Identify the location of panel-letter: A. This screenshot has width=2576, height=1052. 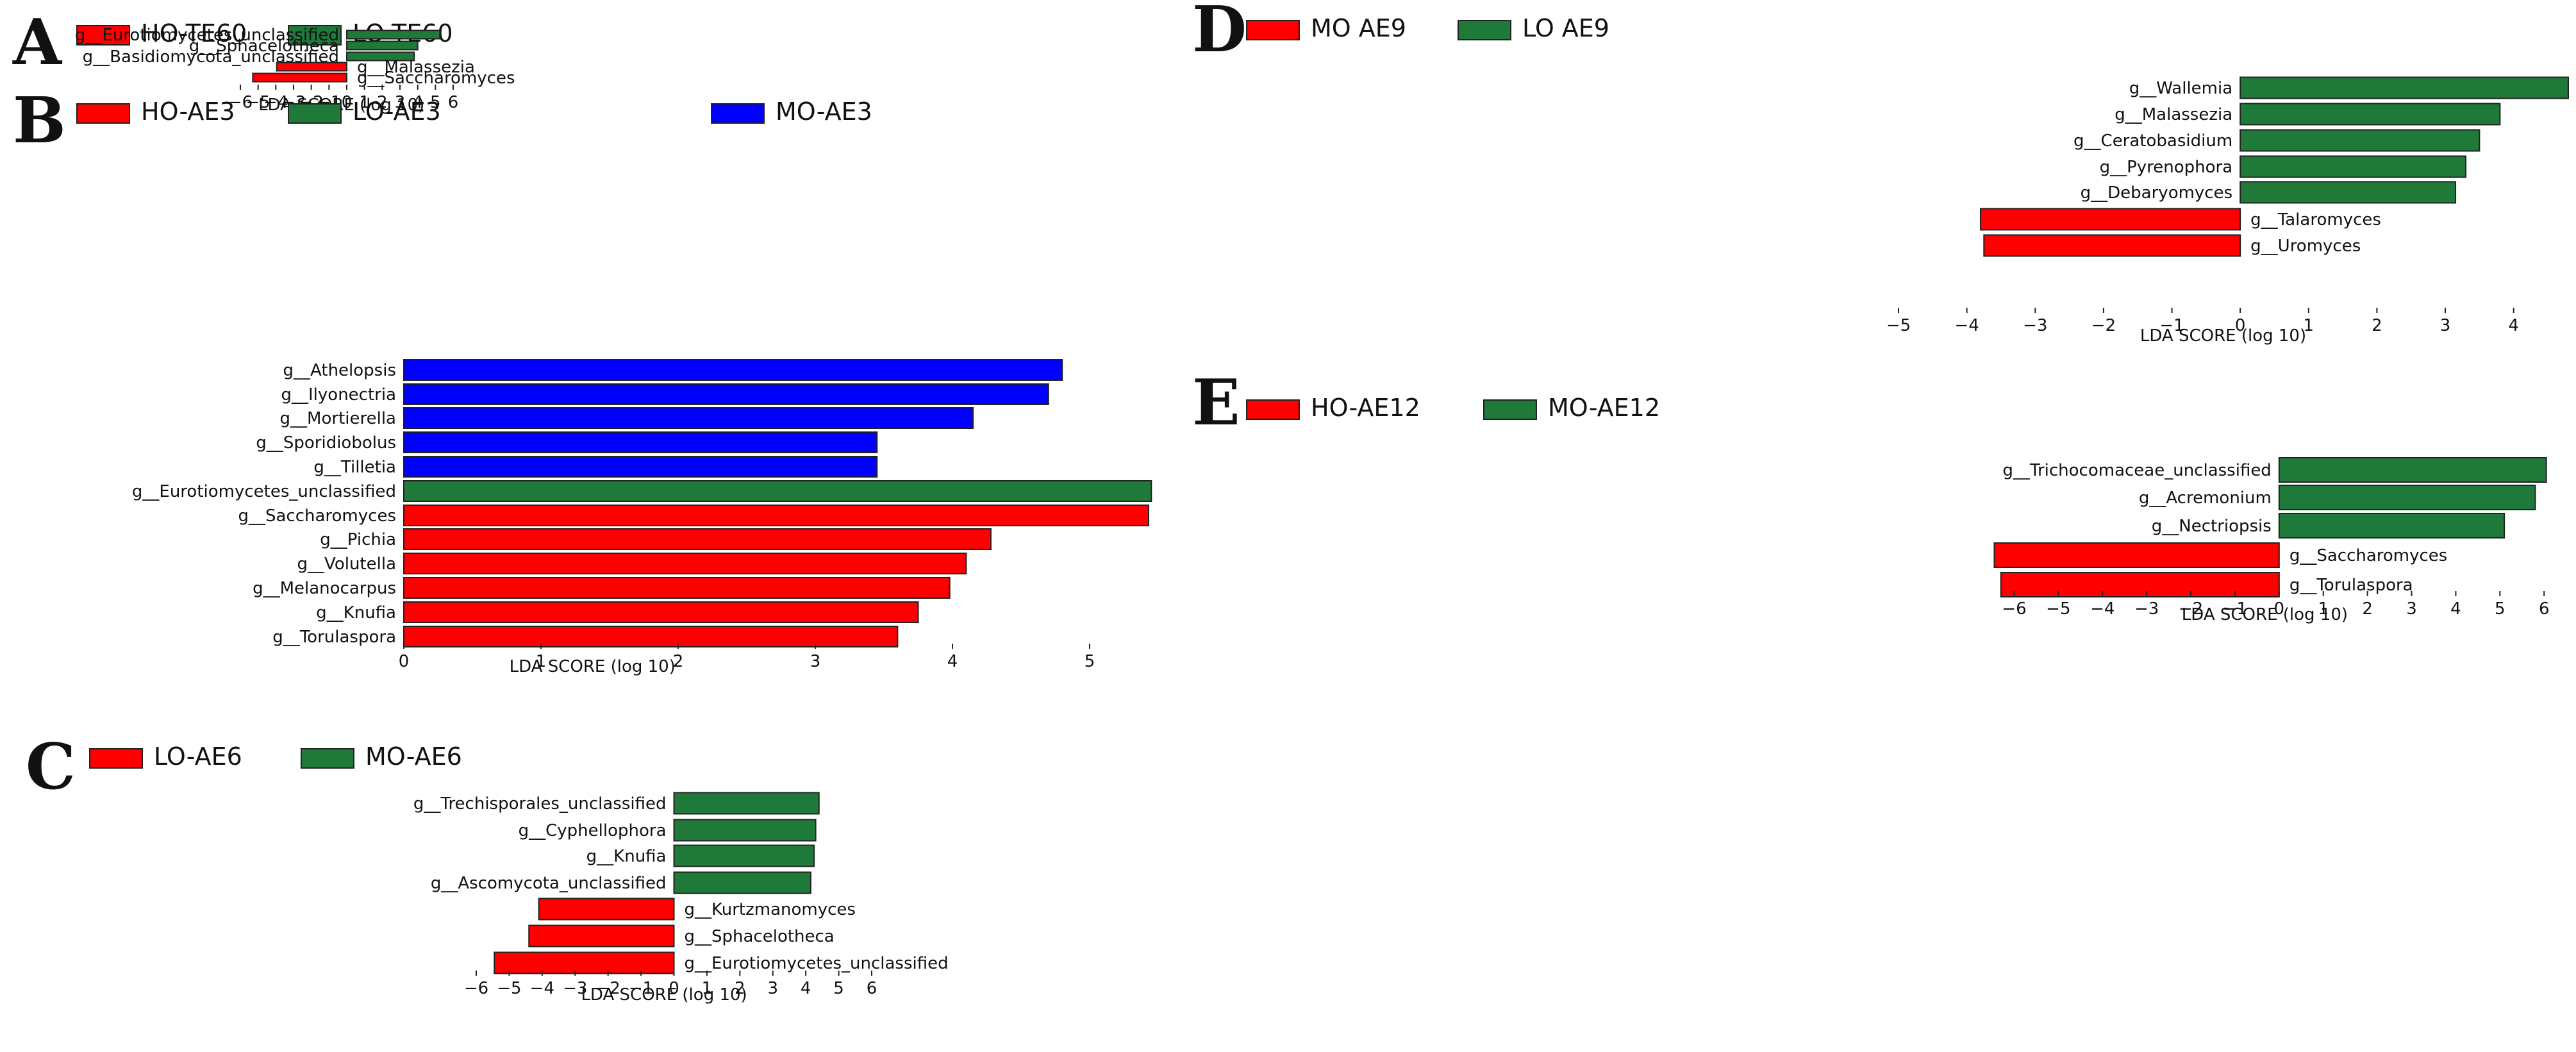
(37, 42).